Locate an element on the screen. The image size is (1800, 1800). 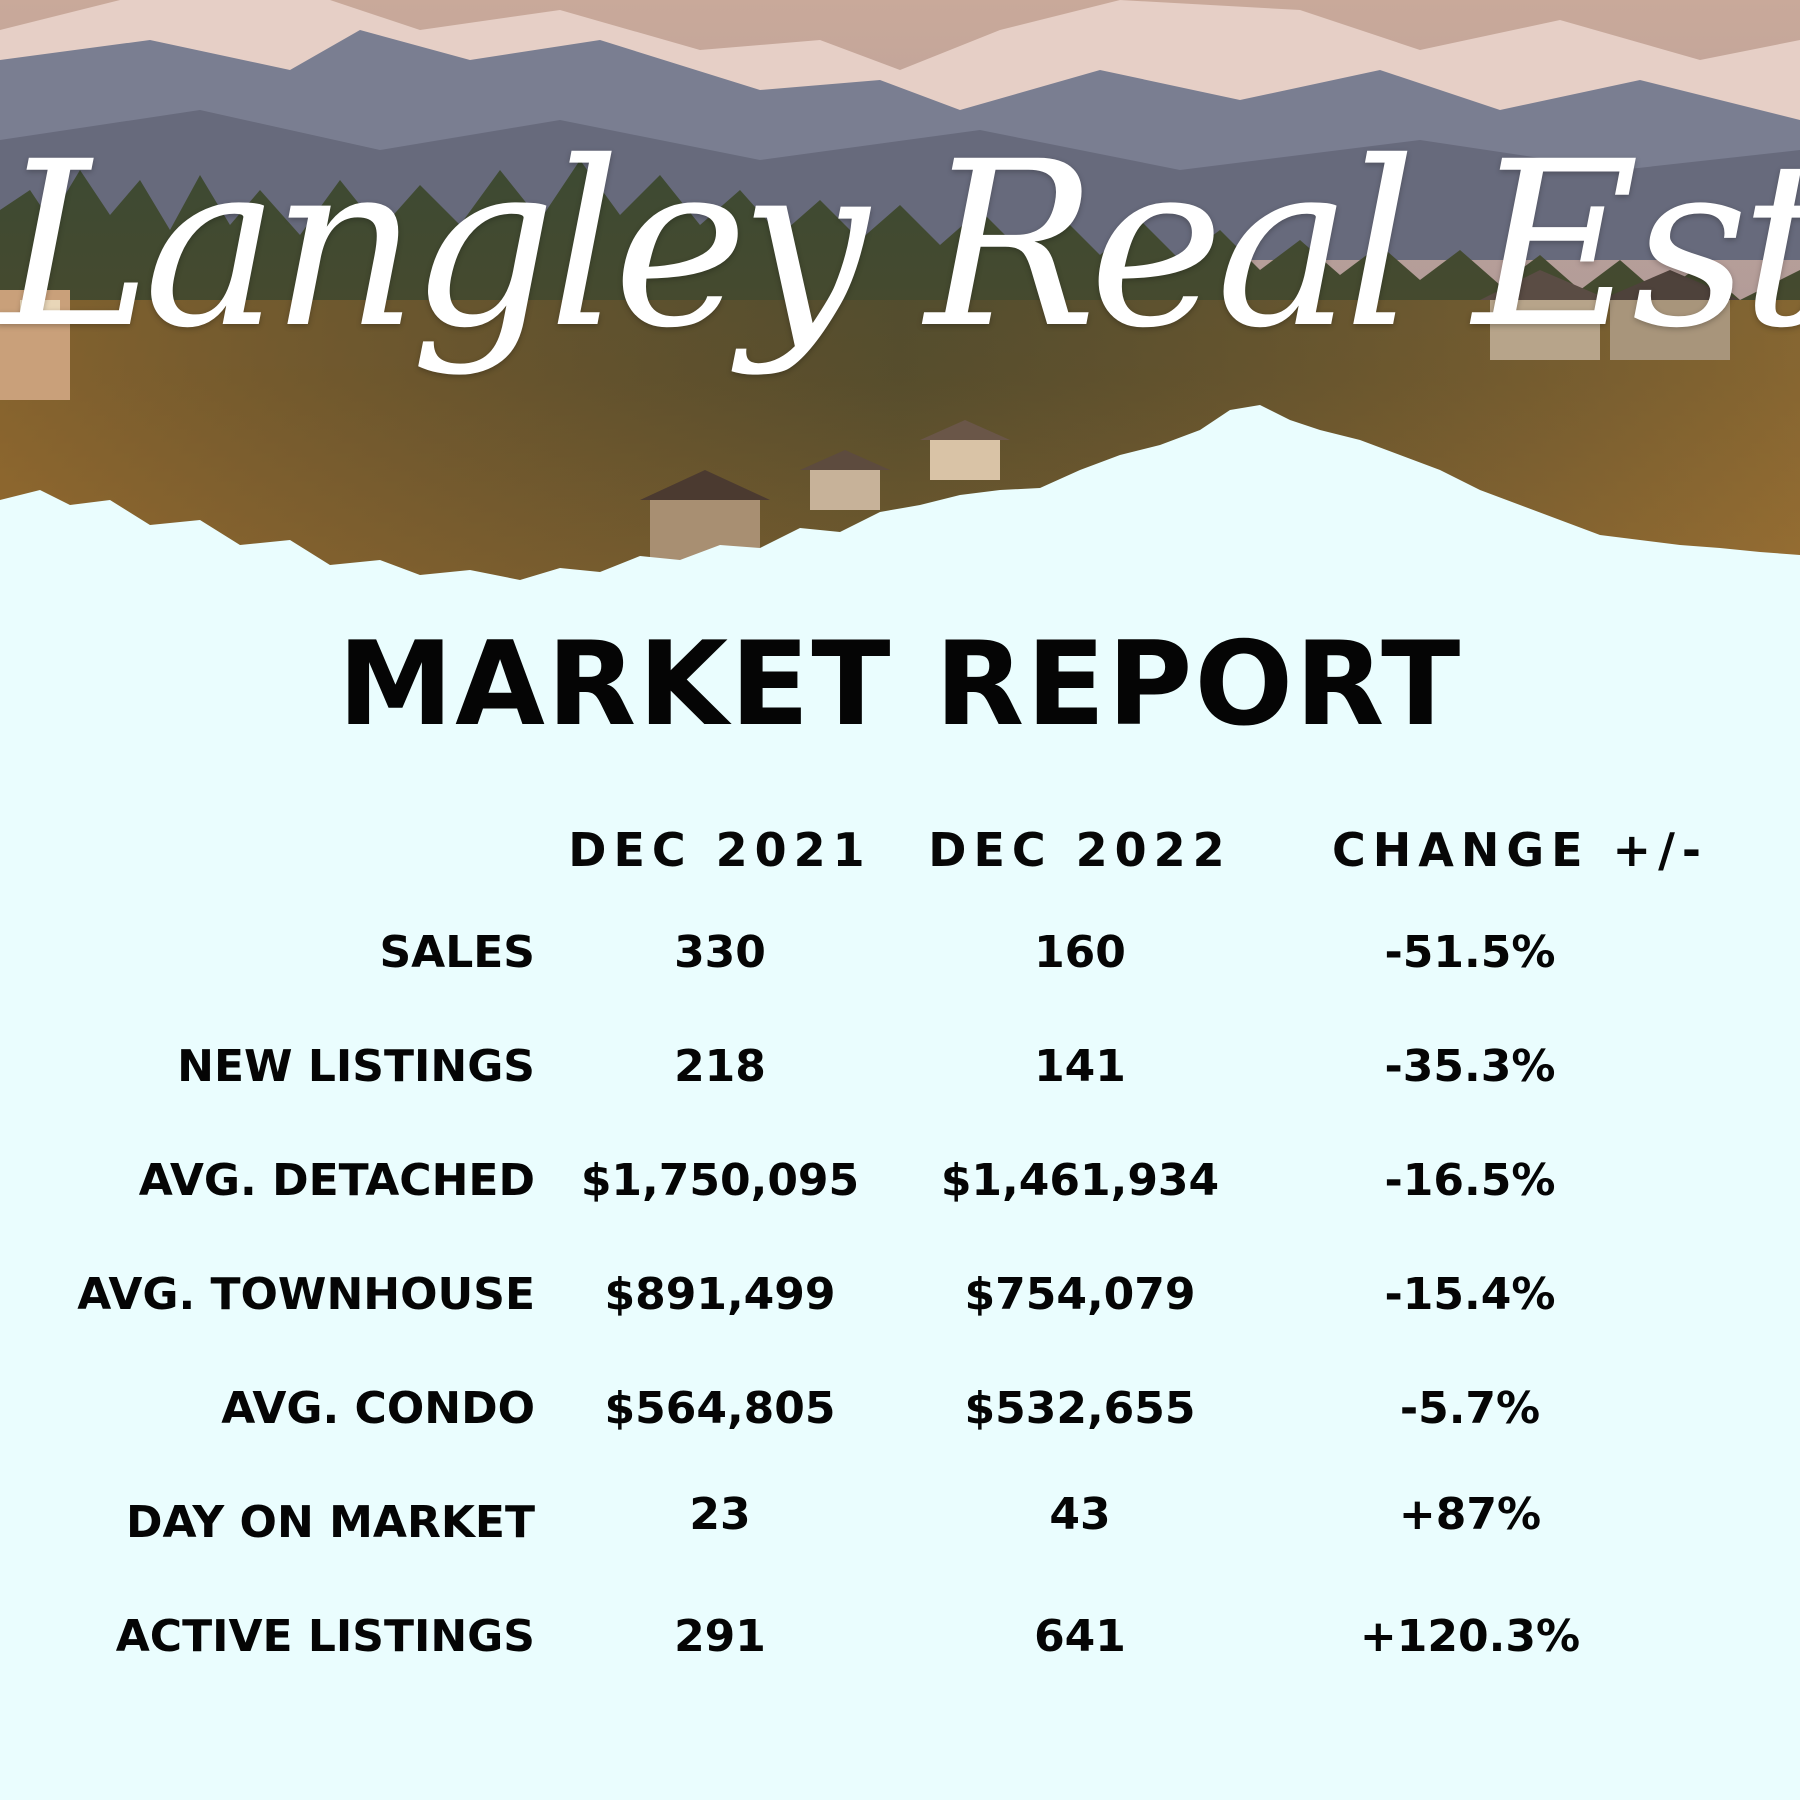
value-change: -15.4% is located at coordinates (1470, 1294).